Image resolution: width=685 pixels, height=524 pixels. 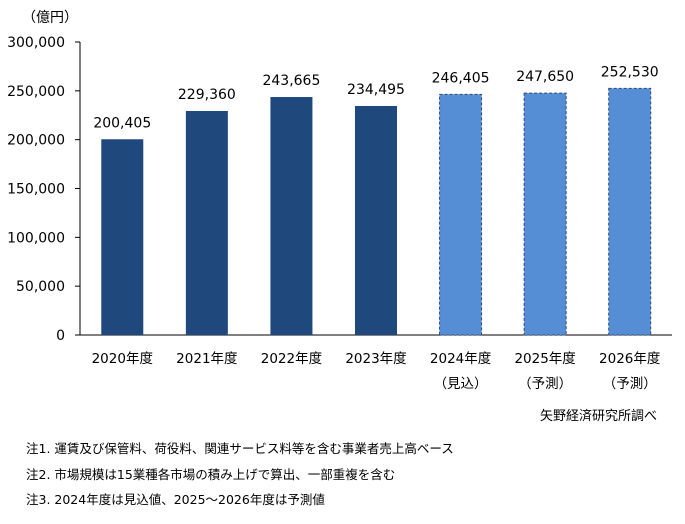 I want to click on bar-2023年度, so click(x=376, y=220).